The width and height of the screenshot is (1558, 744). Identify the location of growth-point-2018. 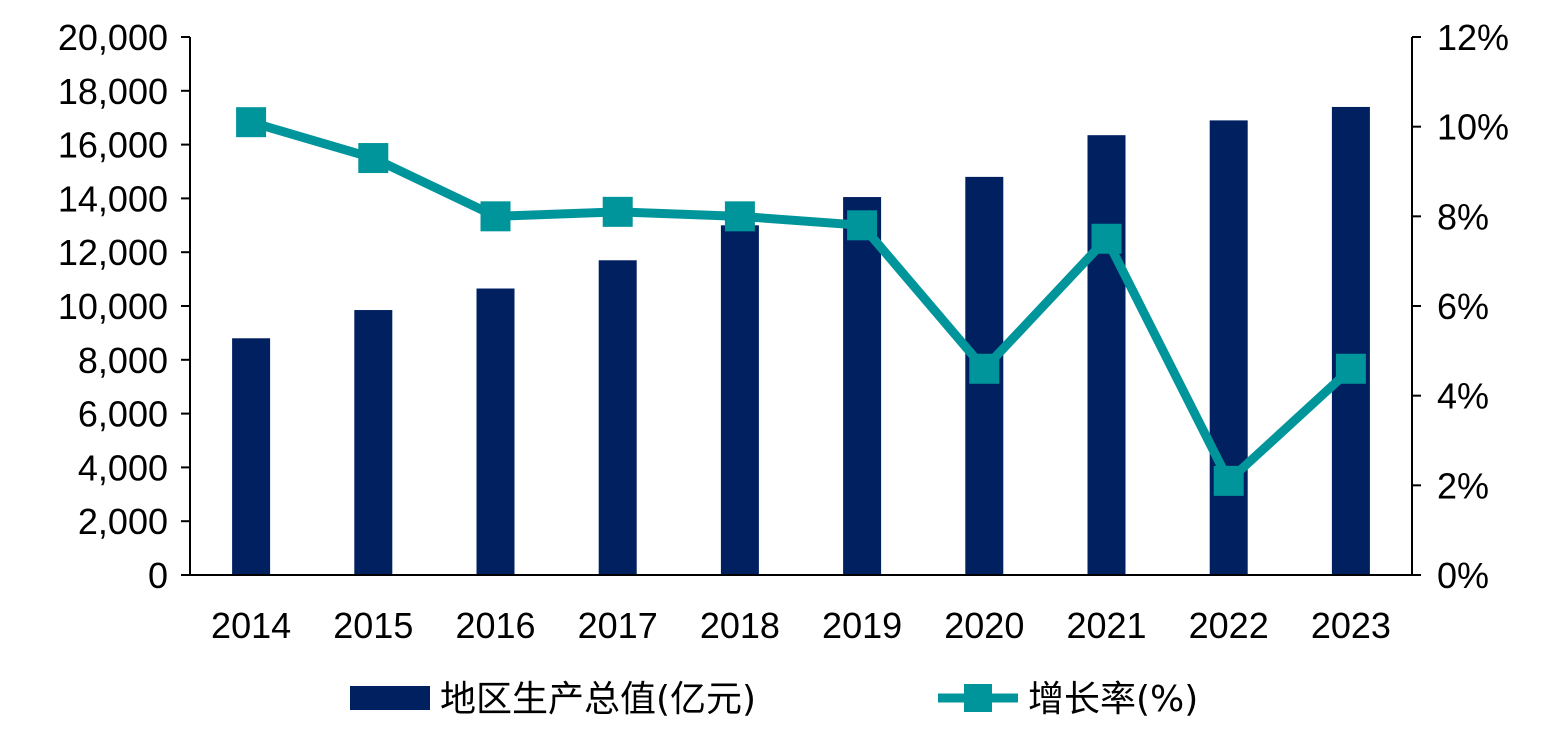
(739, 216).